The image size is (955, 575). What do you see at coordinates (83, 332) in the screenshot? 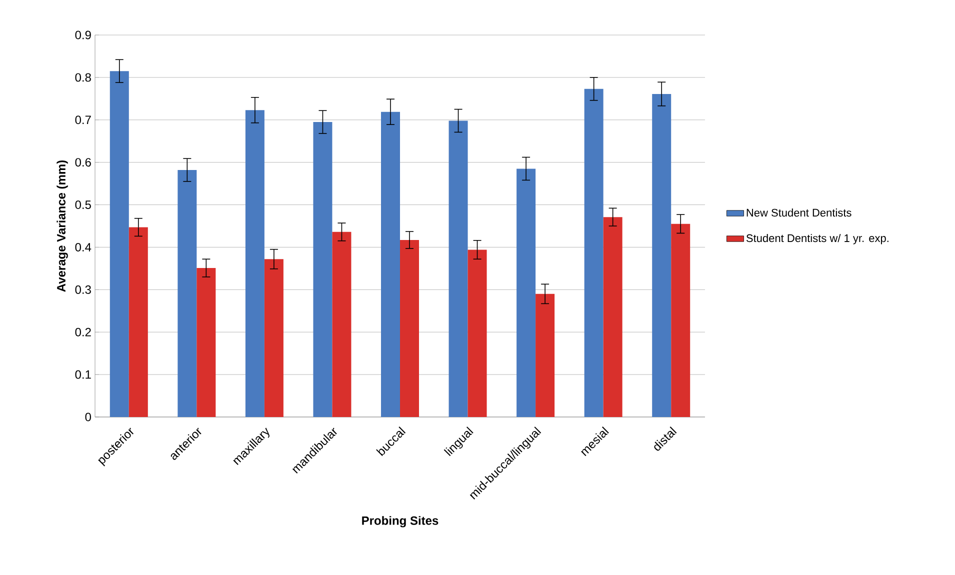
I see `y-tick-label: 0.2` at bounding box center [83, 332].